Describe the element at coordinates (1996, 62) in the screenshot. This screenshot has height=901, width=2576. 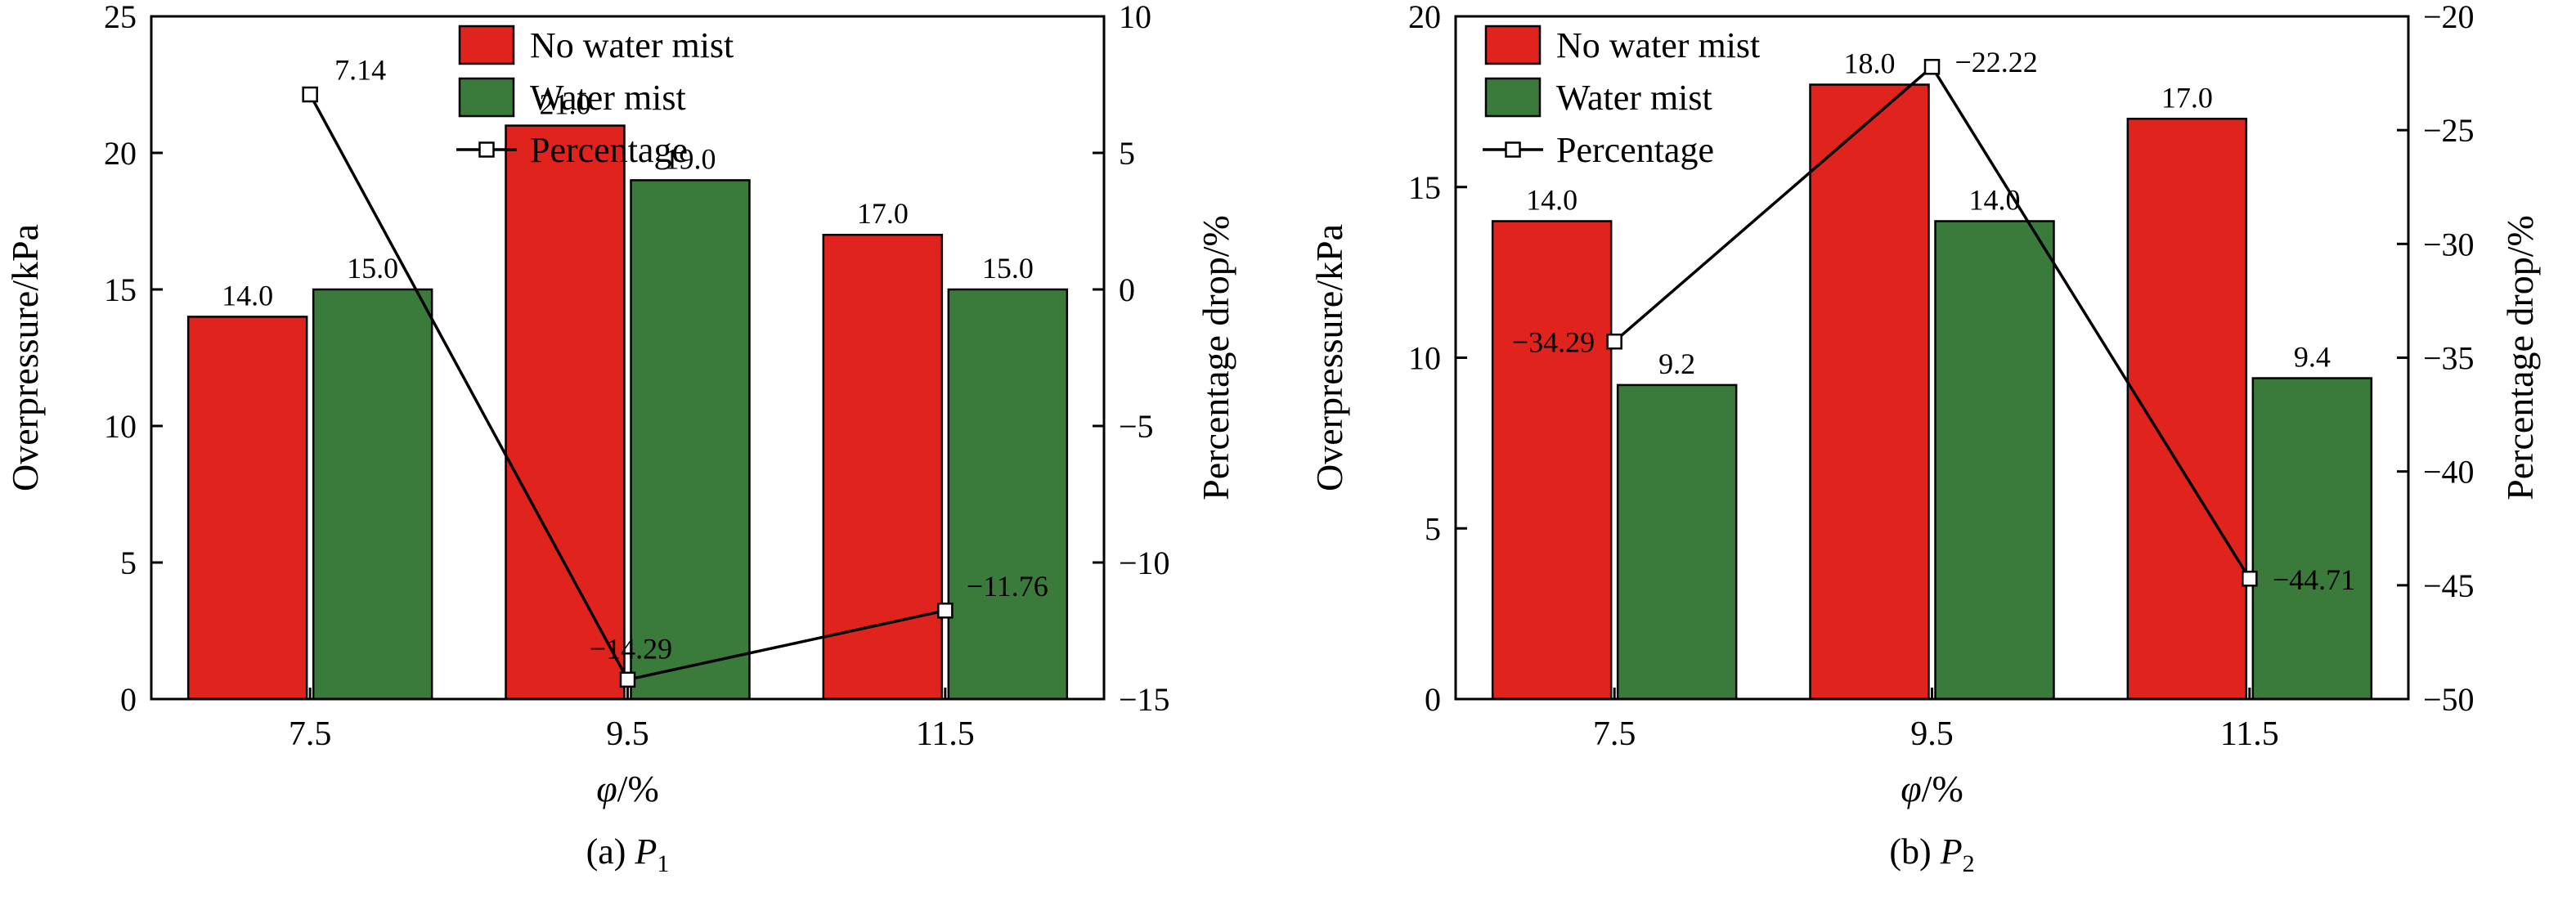
I see `line-point-label: −22.22` at that location.